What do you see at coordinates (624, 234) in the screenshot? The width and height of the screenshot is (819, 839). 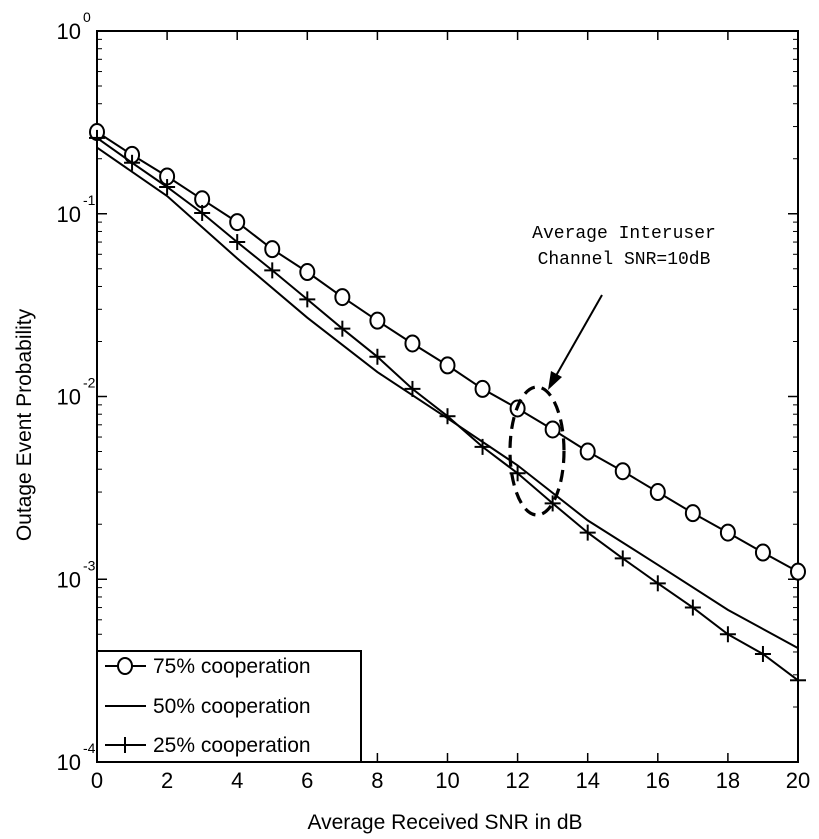 I see `annotation-line-1: Average Interuser` at bounding box center [624, 234].